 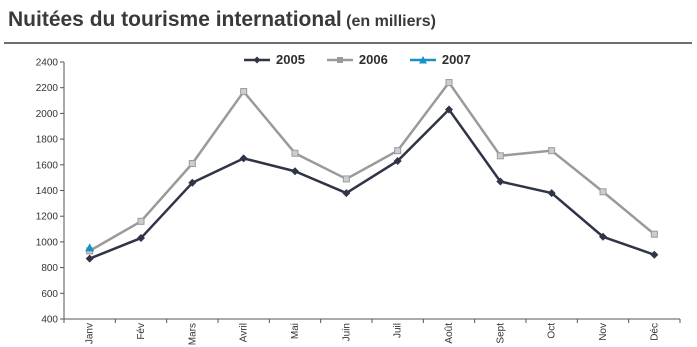 What do you see at coordinates (500, 333) in the screenshot?
I see `x-tick-label: Sept` at bounding box center [500, 333].